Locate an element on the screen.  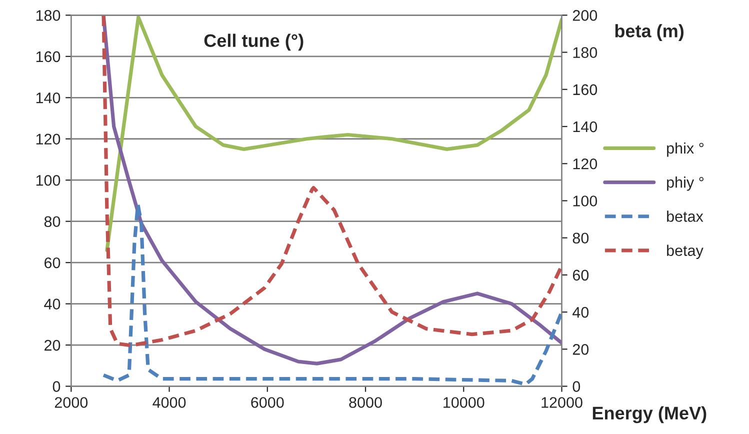
y-tick-label: 120 is located at coordinates (48, 139).